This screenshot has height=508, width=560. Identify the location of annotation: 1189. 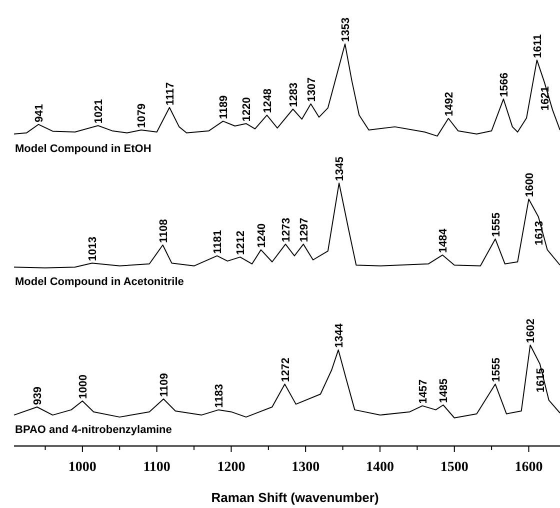
(224, 107).